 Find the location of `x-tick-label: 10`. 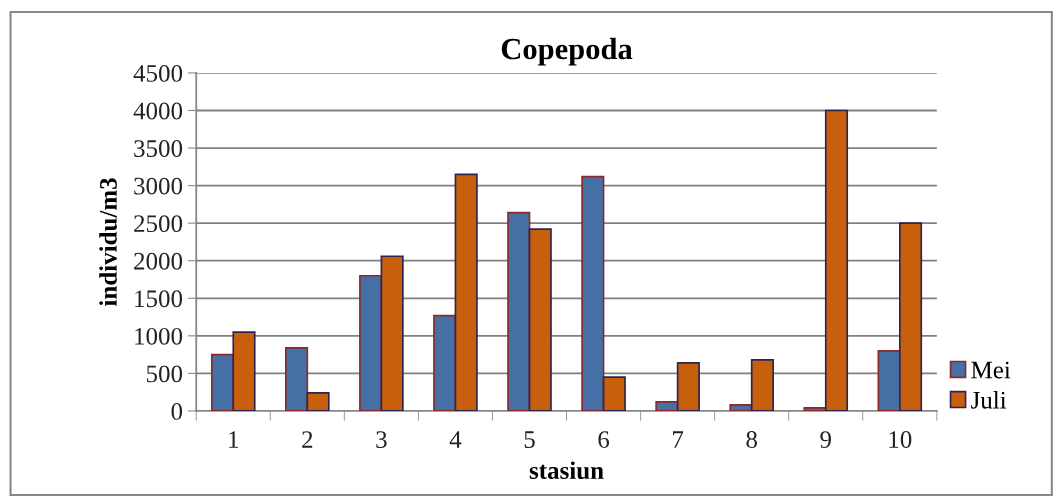

x-tick-label: 10 is located at coordinates (900, 439).